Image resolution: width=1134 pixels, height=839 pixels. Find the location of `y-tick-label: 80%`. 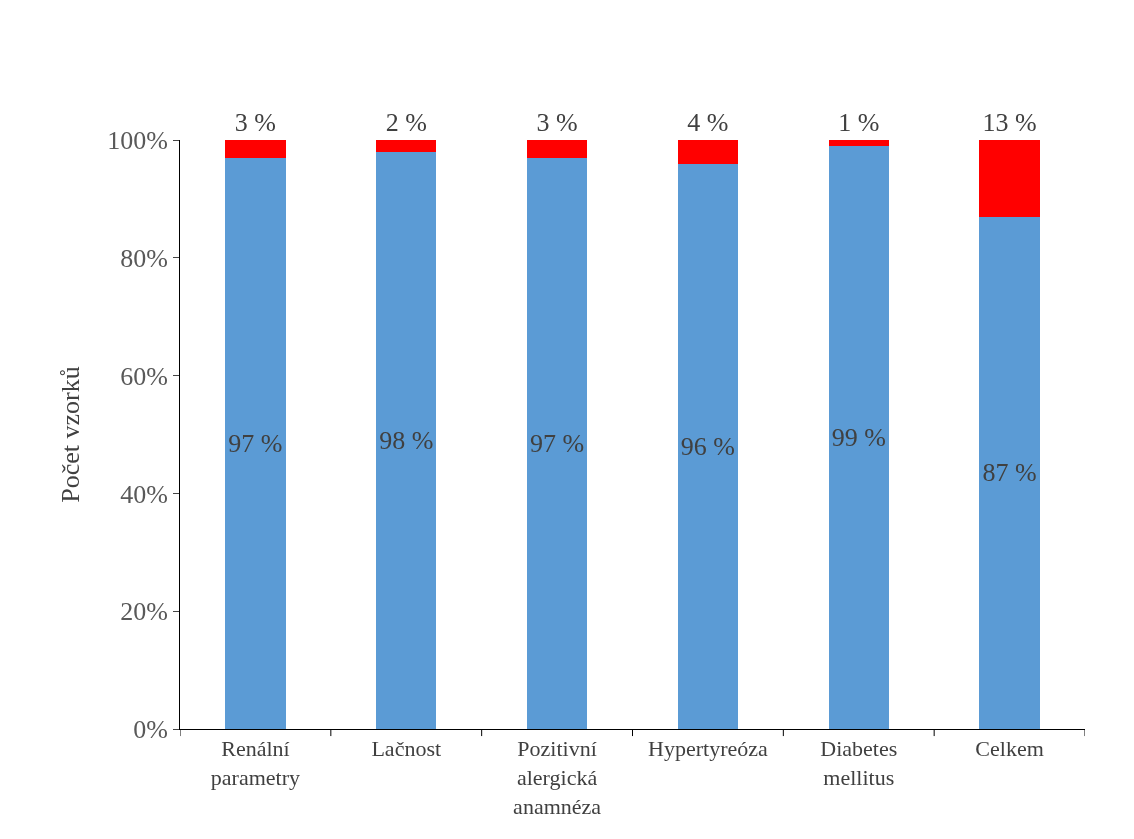

y-tick-label: 80% is located at coordinates (144, 258).